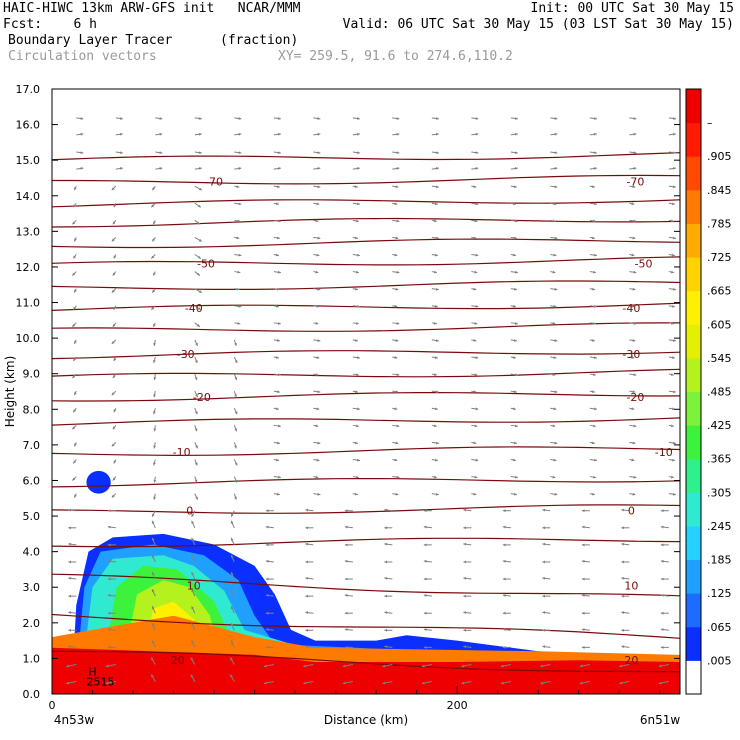  What do you see at coordinates (693, 677) in the screenshot?
I see `colorbar-swatch` at bounding box center [693, 677].